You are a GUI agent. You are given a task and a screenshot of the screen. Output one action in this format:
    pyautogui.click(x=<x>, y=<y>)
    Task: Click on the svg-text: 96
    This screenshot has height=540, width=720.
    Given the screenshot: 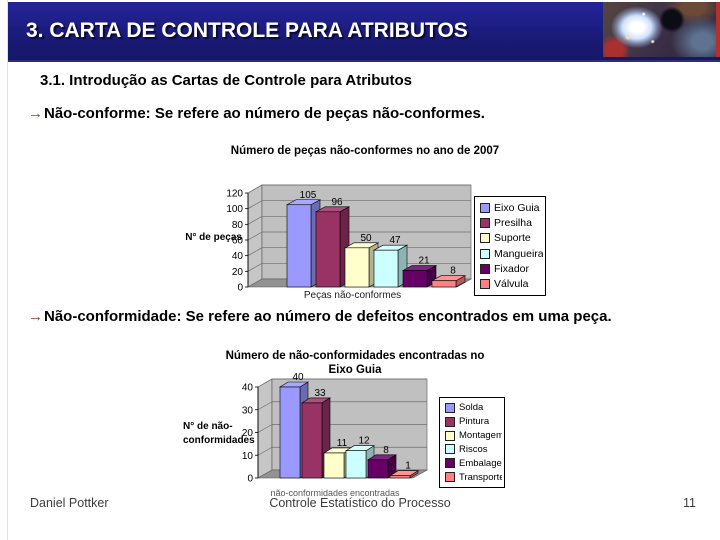 What is the action you would take?
    pyautogui.click(x=337, y=202)
    